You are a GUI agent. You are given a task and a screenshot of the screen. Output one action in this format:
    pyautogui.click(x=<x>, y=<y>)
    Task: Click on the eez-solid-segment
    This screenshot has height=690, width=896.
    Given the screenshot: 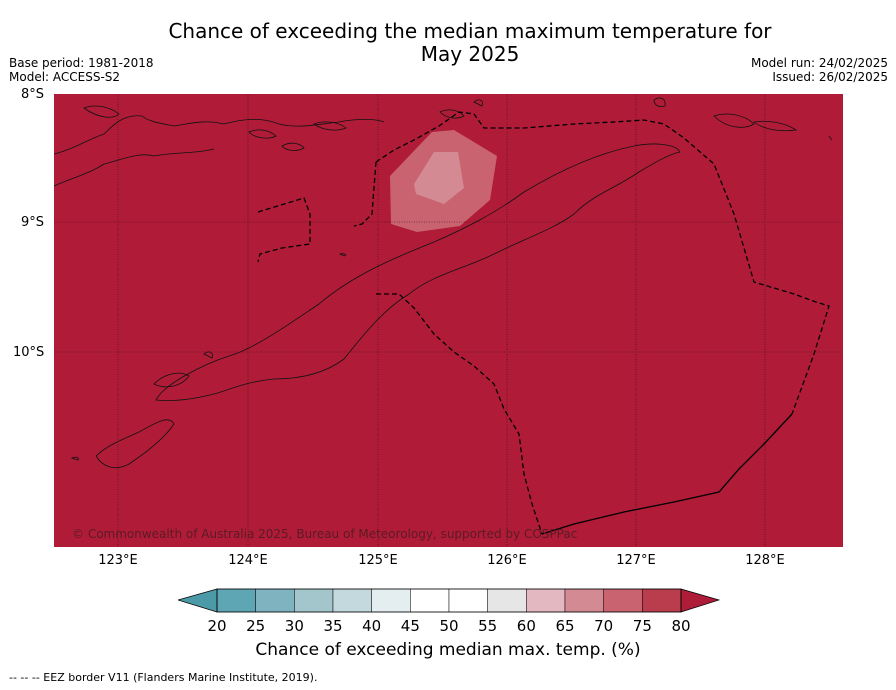 What is the action you would take?
    pyautogui.click(x=667, y=474)
    